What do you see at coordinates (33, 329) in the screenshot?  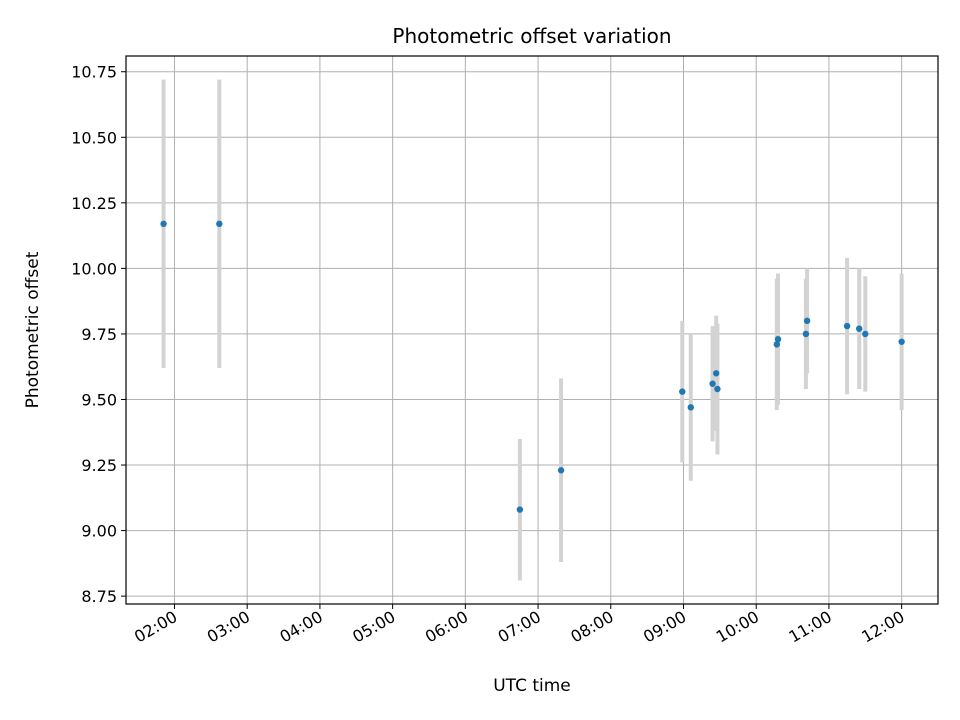 I see `y-axis-label: Photometric offset` at bounding box center [33, 329].